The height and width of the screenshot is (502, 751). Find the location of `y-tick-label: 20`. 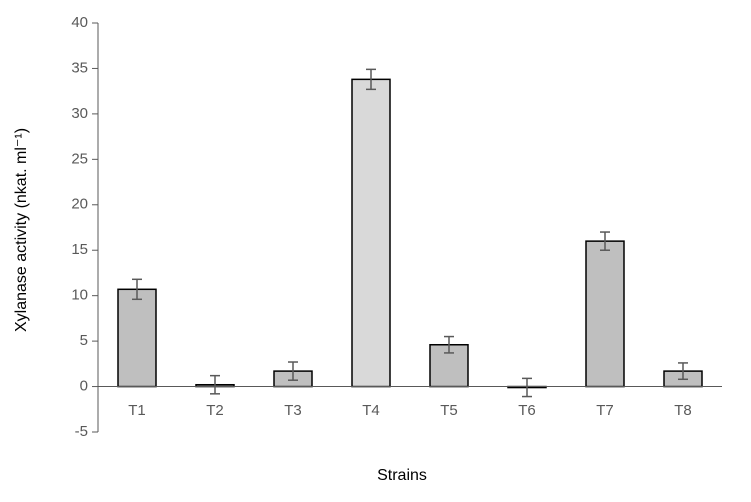

y-tick-label: 20 is located at coordinates (79, 204).